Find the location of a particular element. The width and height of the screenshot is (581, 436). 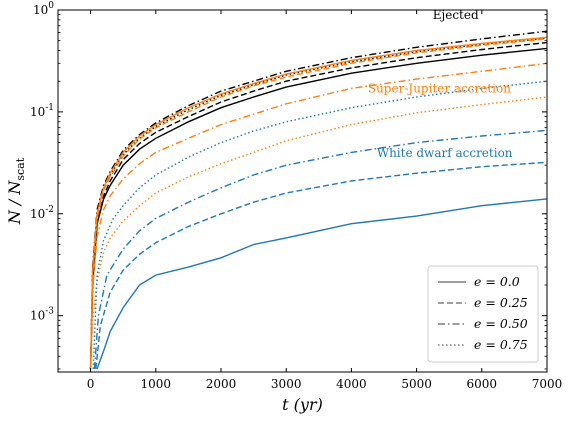

y-tick-label: 10⁻² is located at coordinates (42, 213).